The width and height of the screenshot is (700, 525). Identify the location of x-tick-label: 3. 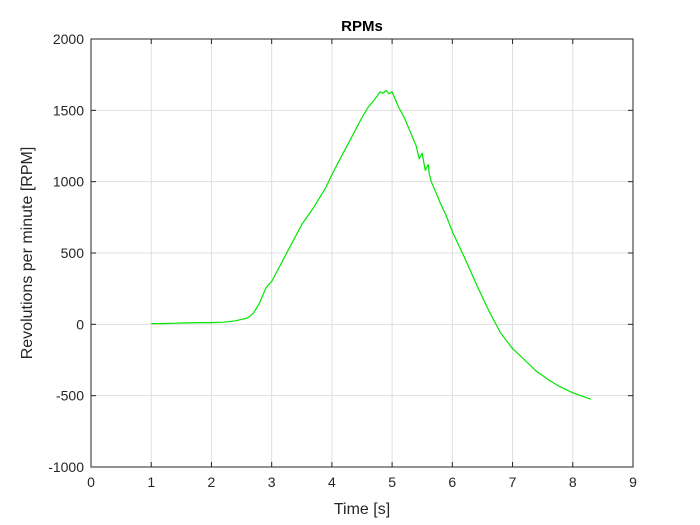
(272, 482).